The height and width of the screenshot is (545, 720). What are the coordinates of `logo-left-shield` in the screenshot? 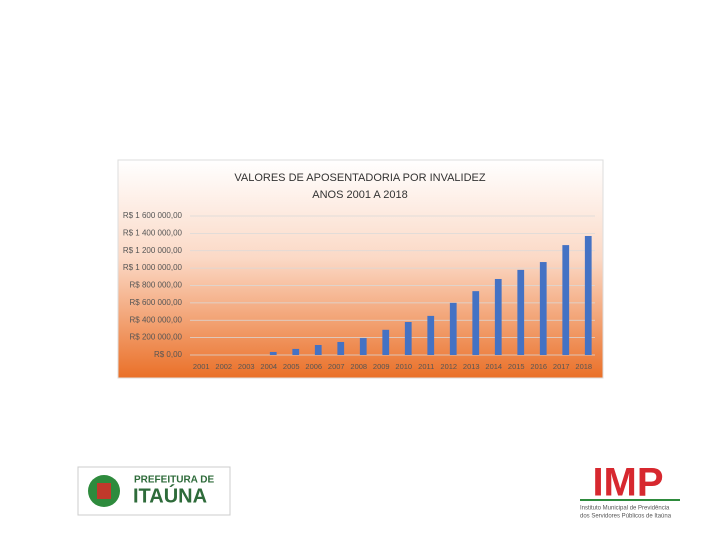 It's located at (104, 491).